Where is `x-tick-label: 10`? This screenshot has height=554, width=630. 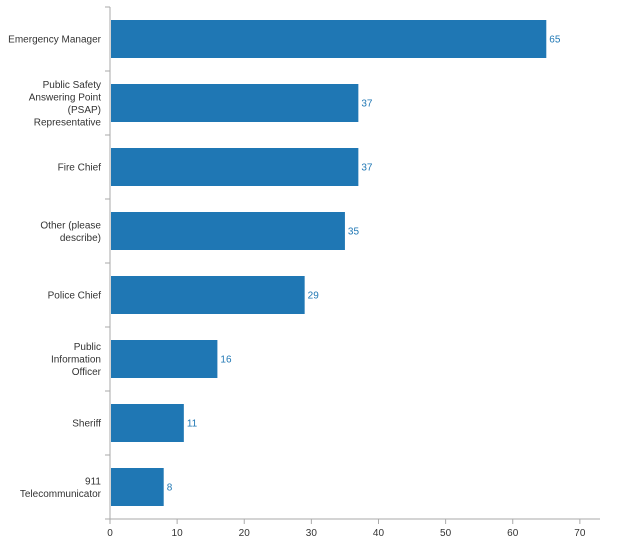
x-tick-label: 10 is located at coordinates (178, 533).